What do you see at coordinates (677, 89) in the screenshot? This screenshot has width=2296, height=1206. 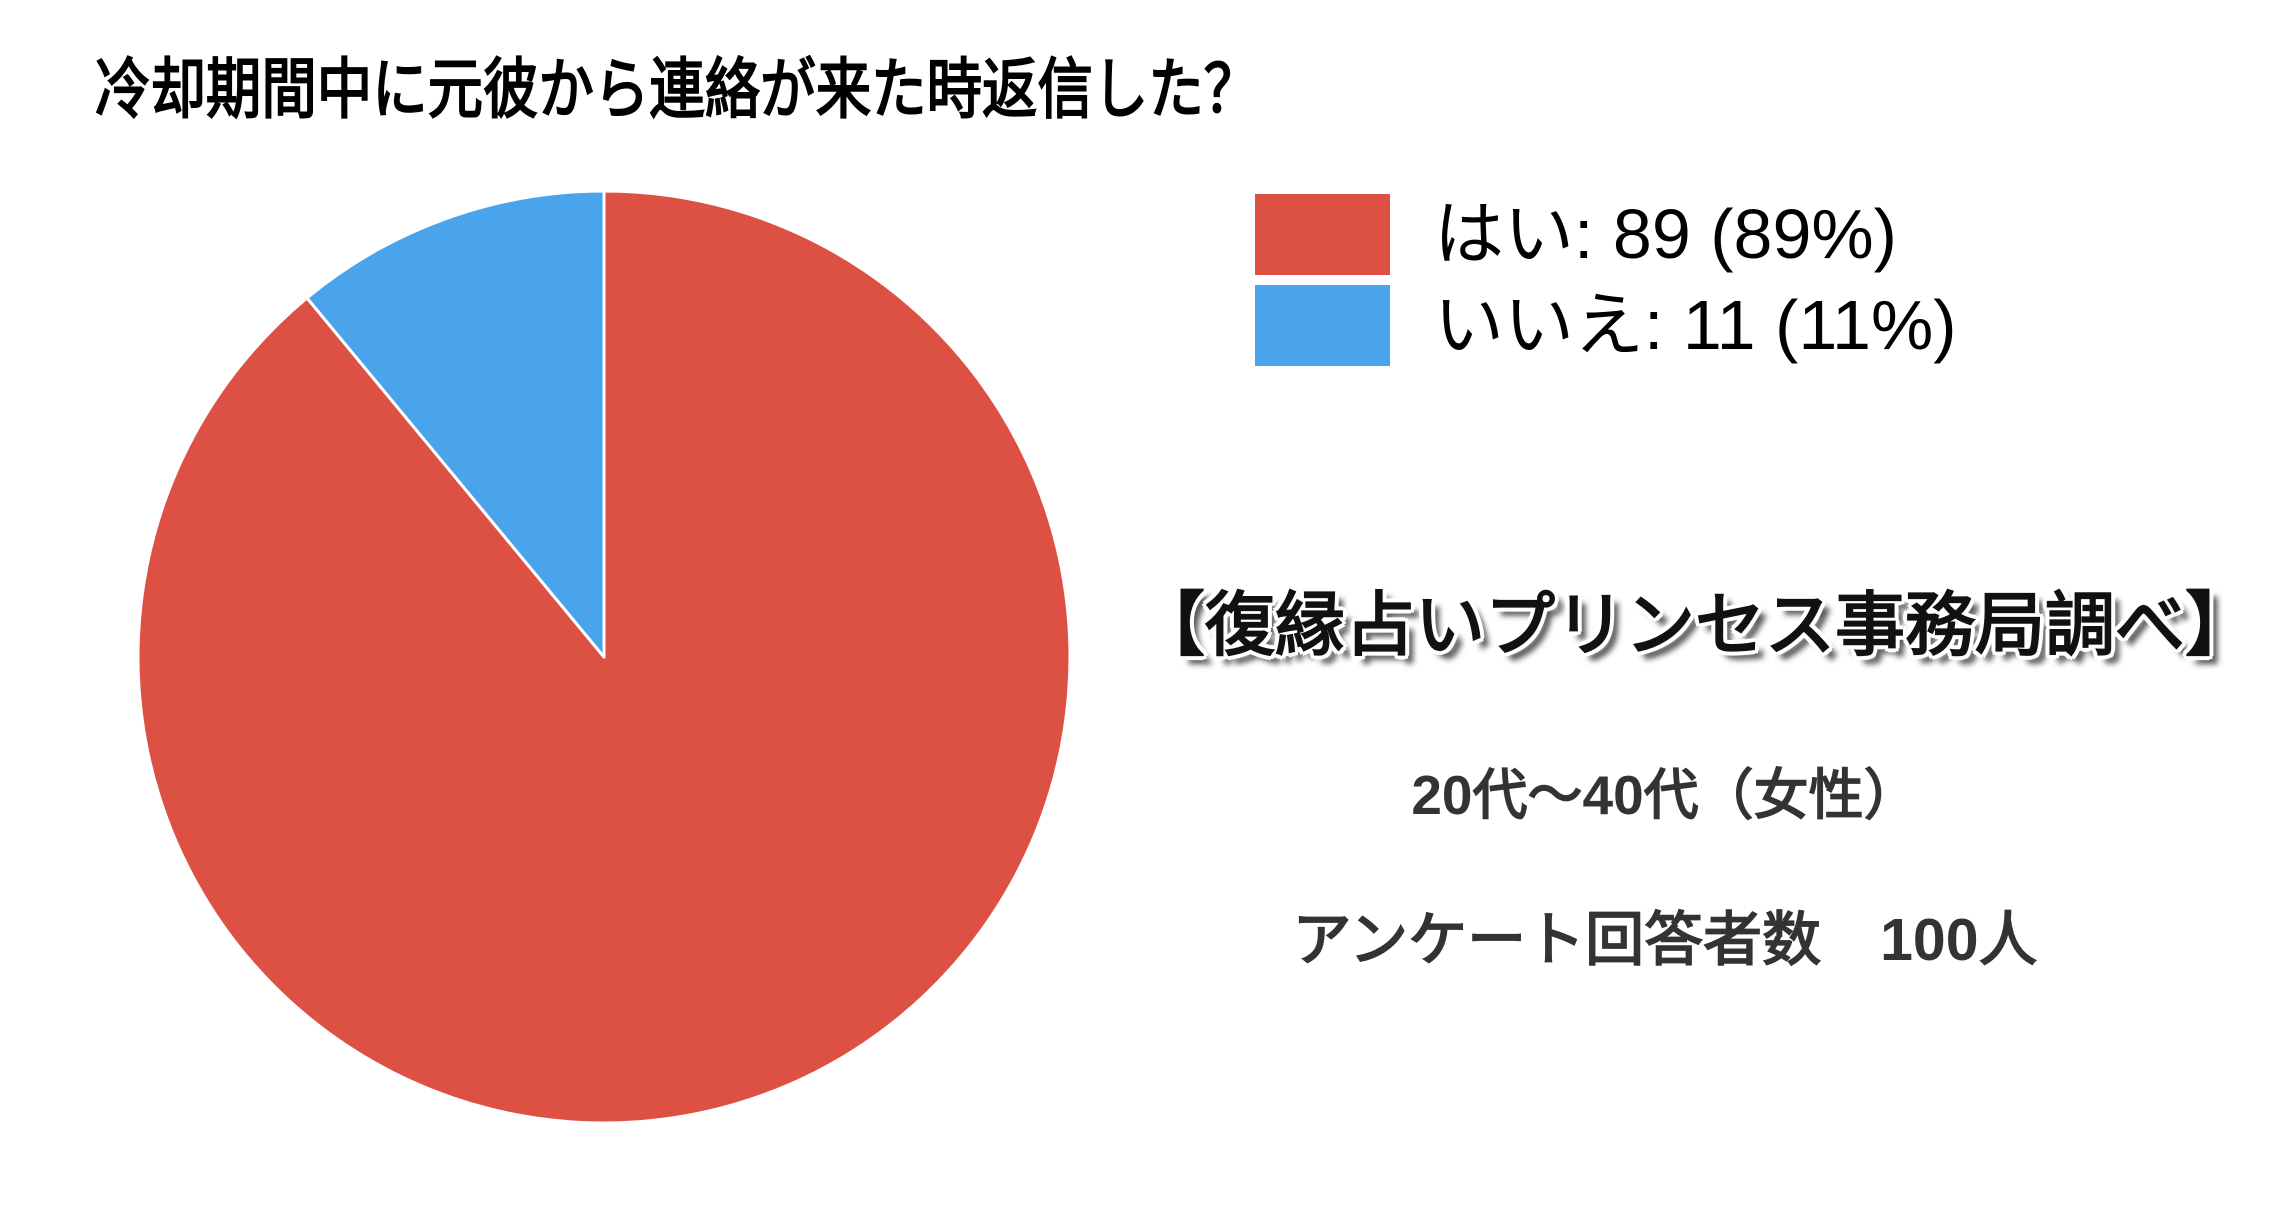 I see `chart-title: 冷却期間中に元彼から連絡が来た時返信した？` at bounding box center [677, 89].